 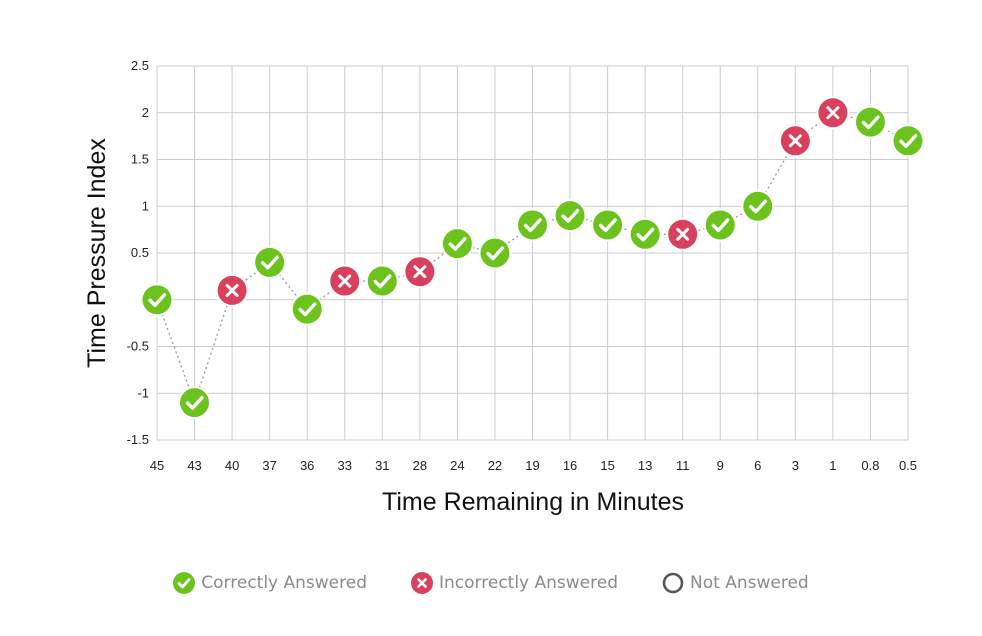 What do you see at coordinates (533, 502) in the screenshot?
I see `x-axis-title: Time Remaining in Minutes` at bounding box center [533, 502].